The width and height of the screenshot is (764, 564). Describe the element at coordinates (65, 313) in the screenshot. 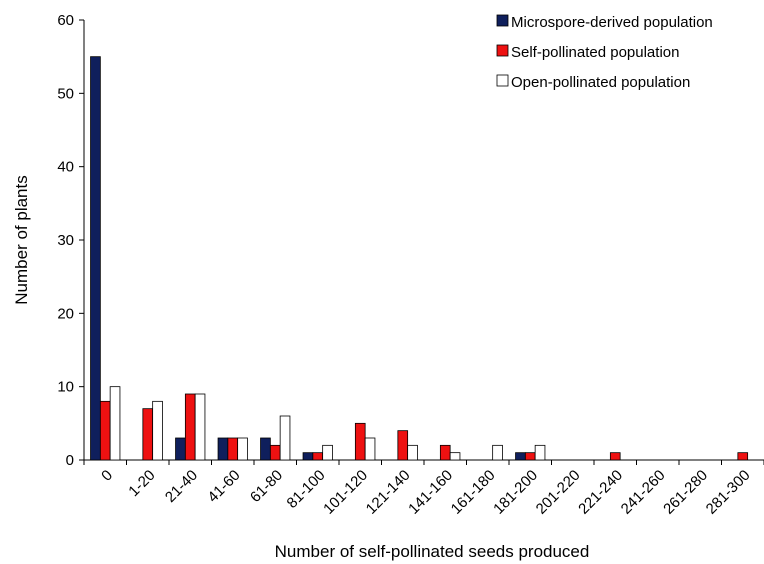

I see `y-tick-label: 20` at that location.